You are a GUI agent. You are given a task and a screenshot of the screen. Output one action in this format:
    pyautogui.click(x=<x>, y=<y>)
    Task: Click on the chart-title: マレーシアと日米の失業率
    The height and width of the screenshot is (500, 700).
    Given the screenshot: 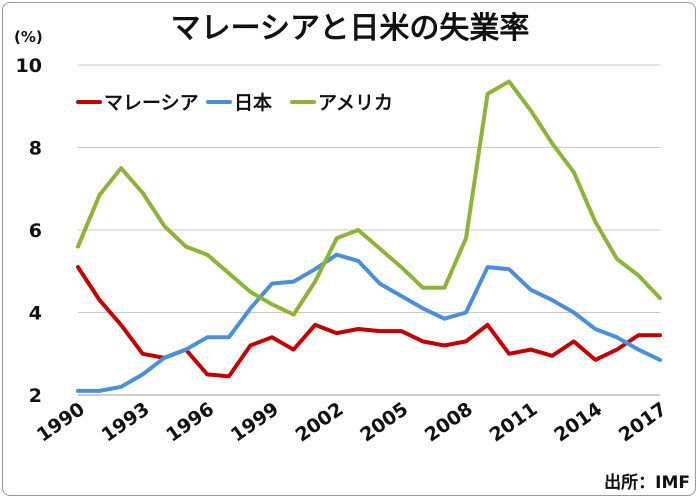 What is the action you would take?
    pyautogui.click(x=350, y=28)
    